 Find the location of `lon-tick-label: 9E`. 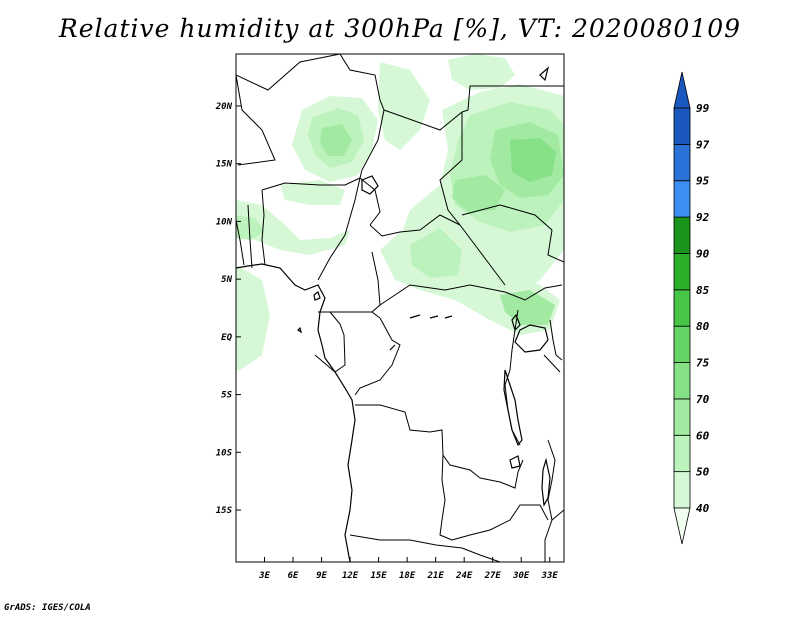

lon-tick-label: 9E is located at coordinates (321, 576).